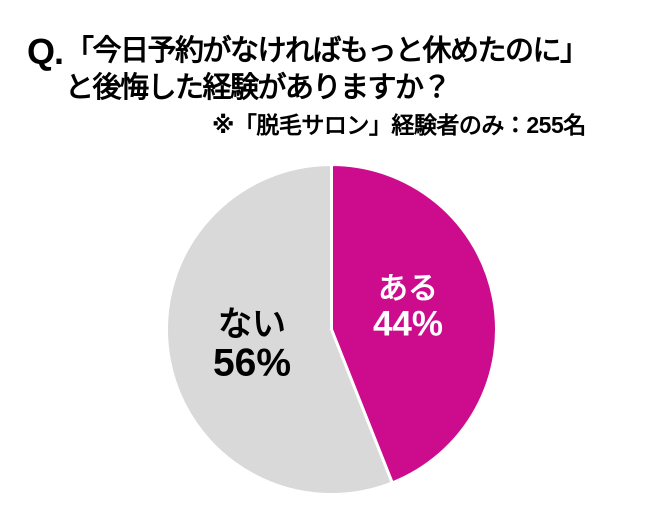 This screenshot has height=513, width=647. Describe the element at coordinates (327, 51) in the screenshot. I see `question-line-1: 「今日予約がなければもっと休めたのに」` at that location.